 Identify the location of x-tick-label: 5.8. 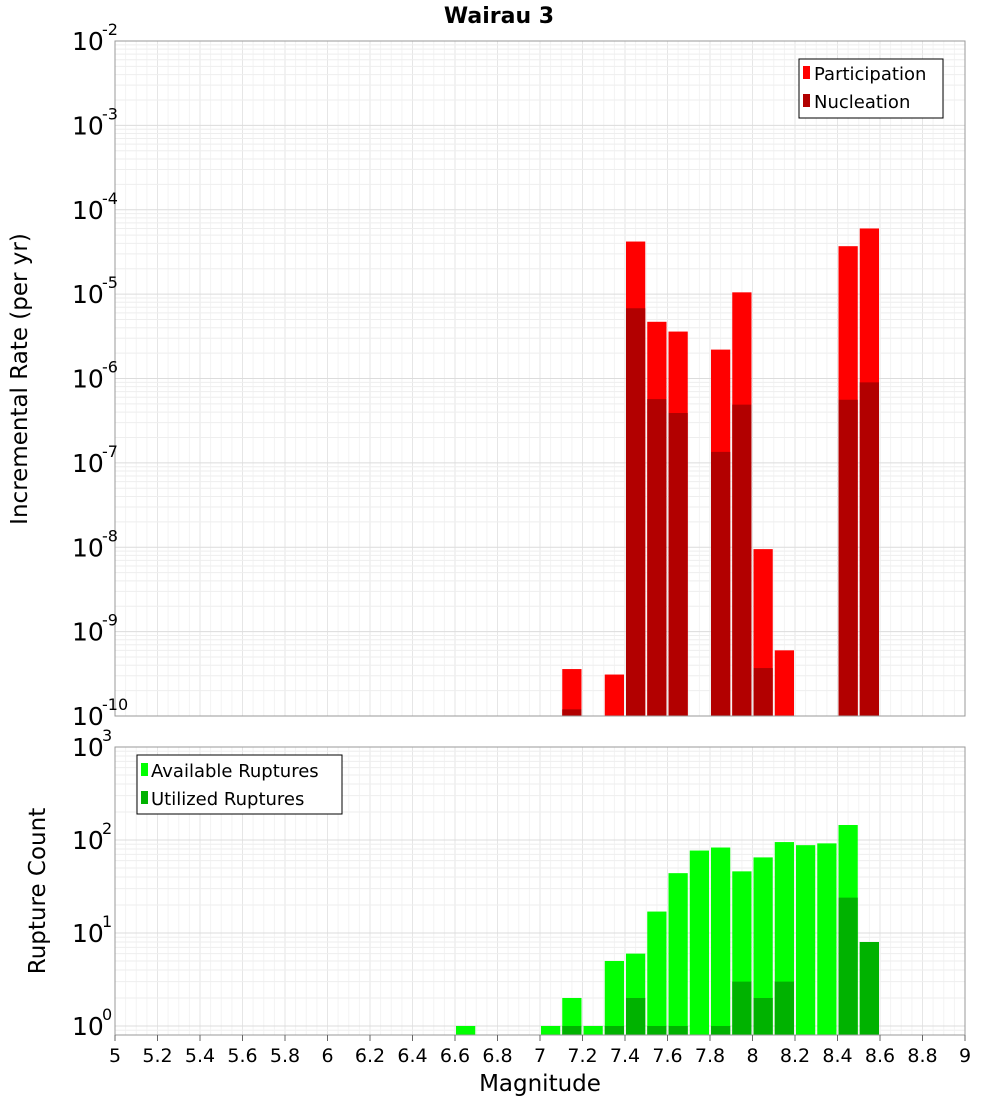
(285, 1056).